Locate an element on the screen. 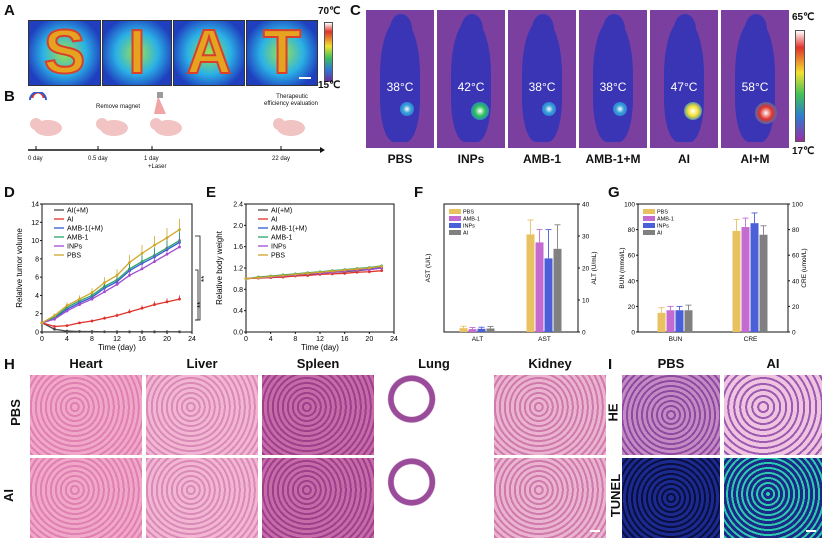 The height and width of the screenshot is (542, 827). legend-label: AMB-1(+M) is located at coordinates (289, 229).